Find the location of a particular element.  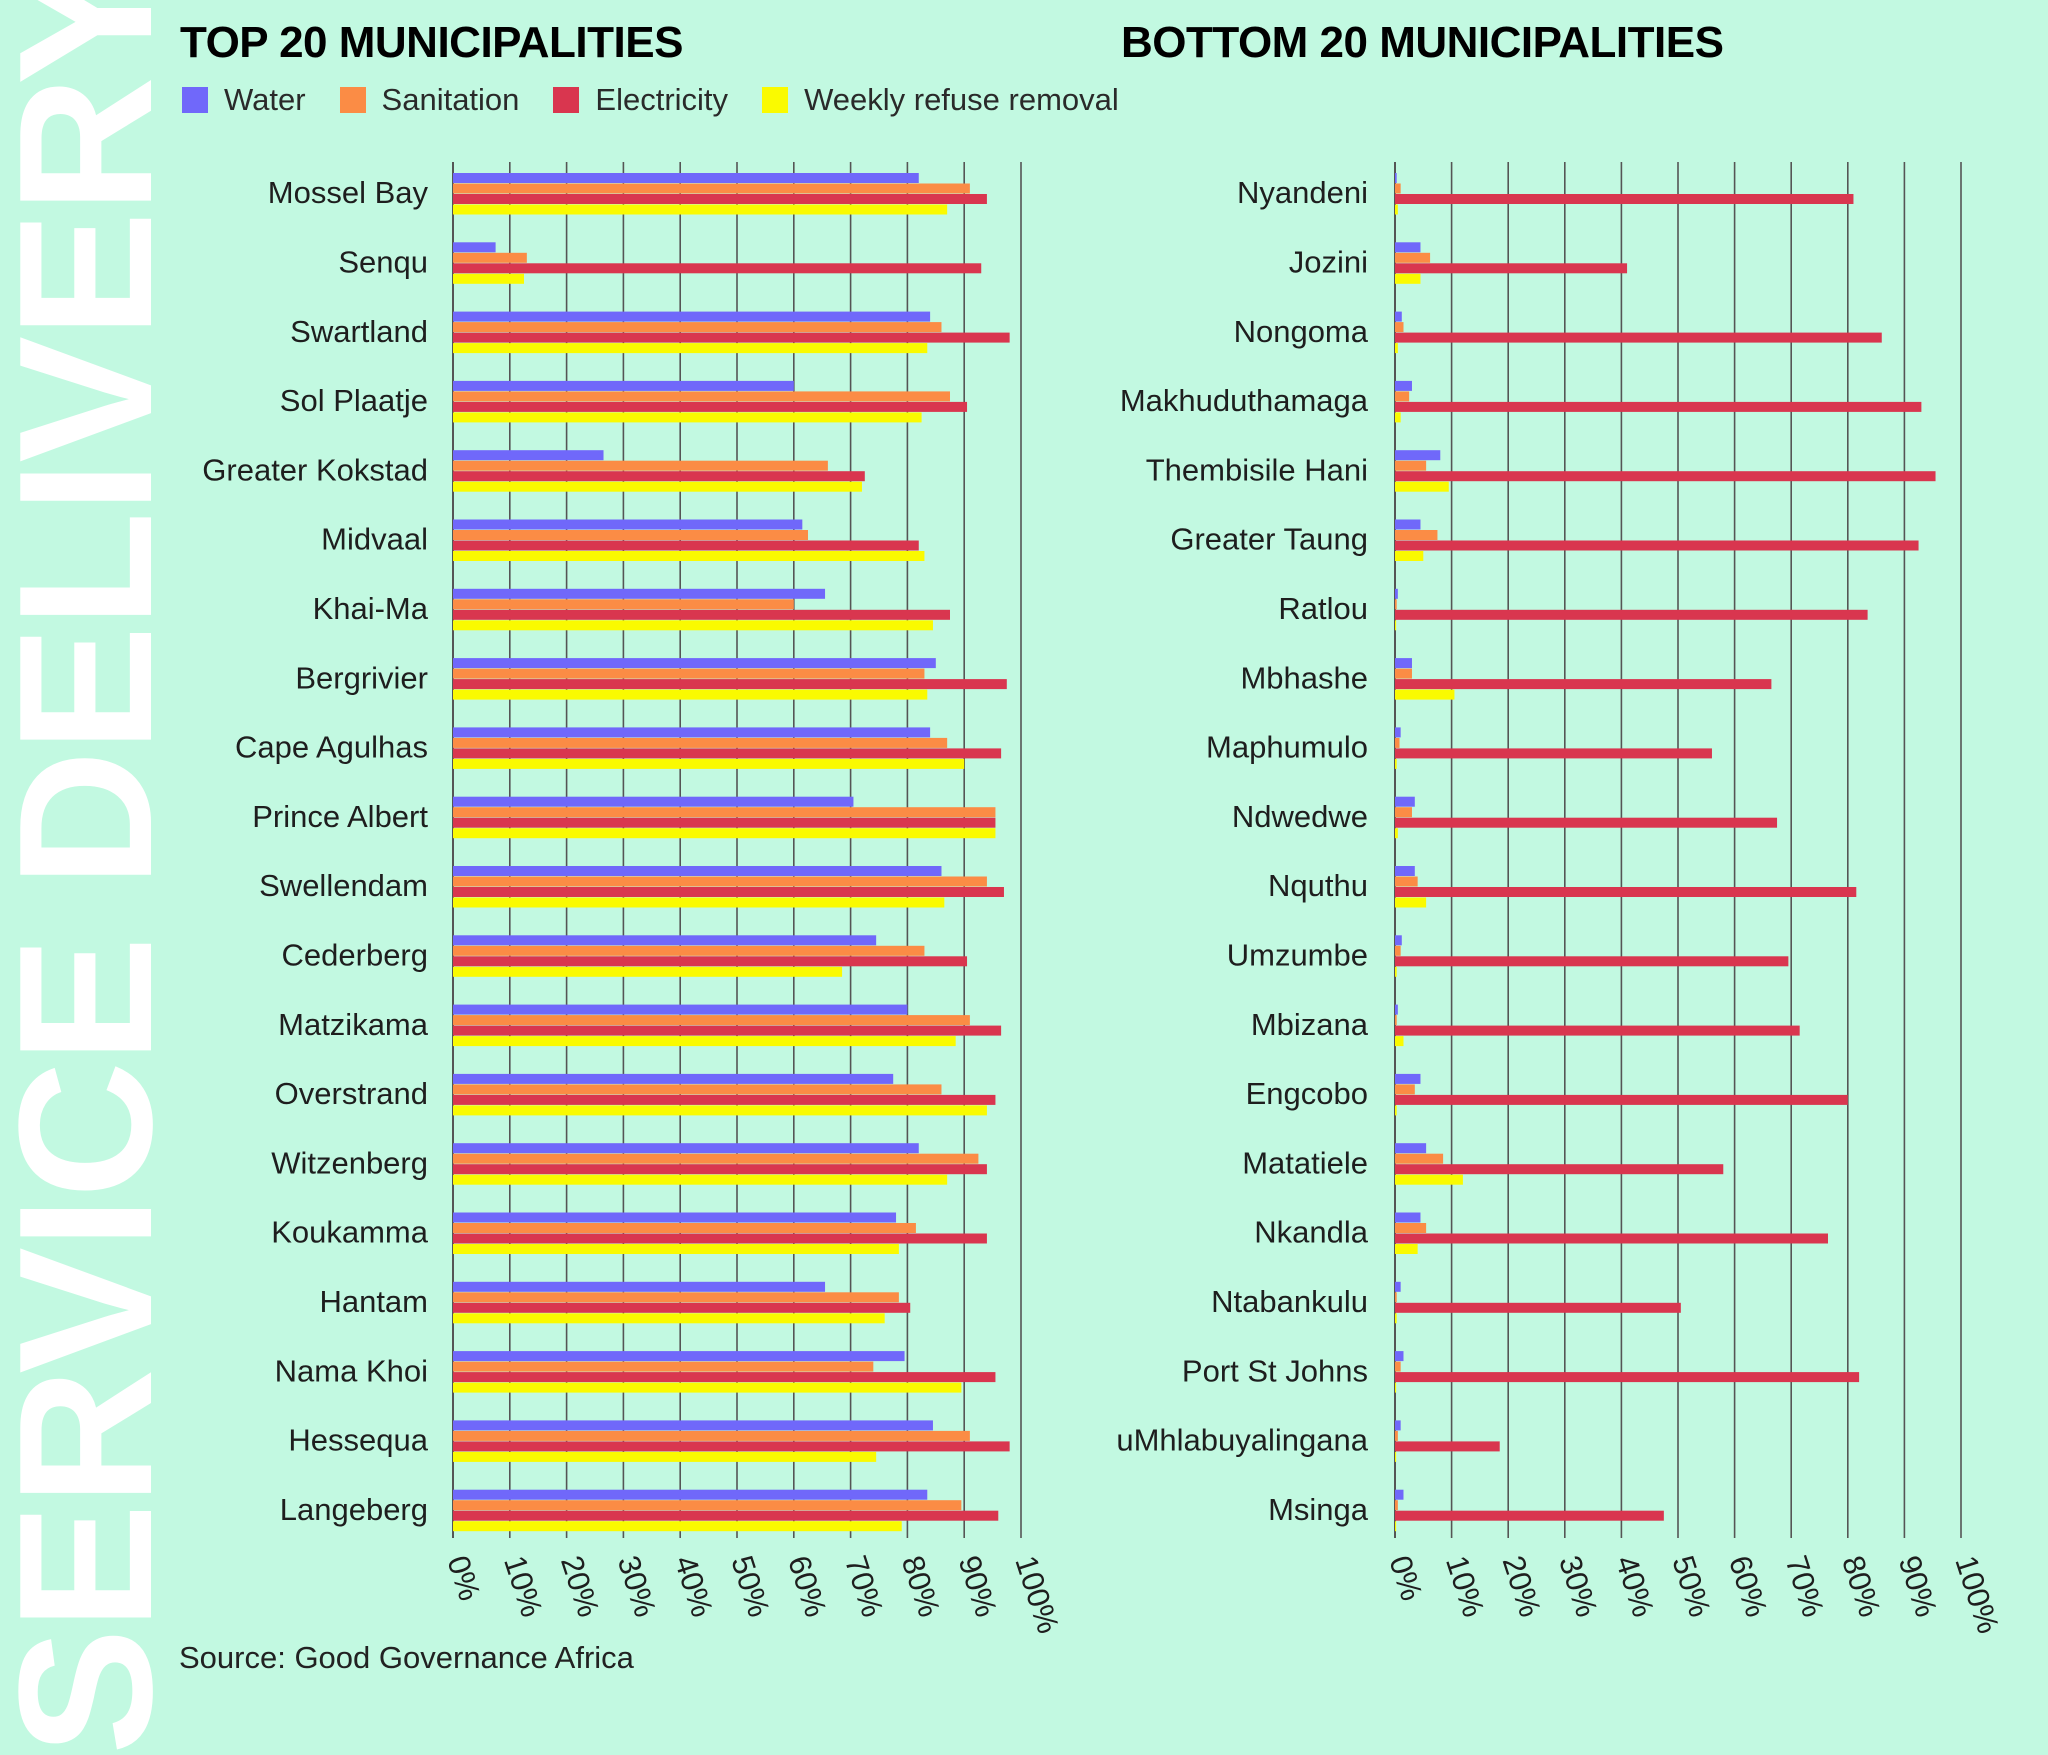

legend-swatch-sanitation is located at coordinates (352, 100).